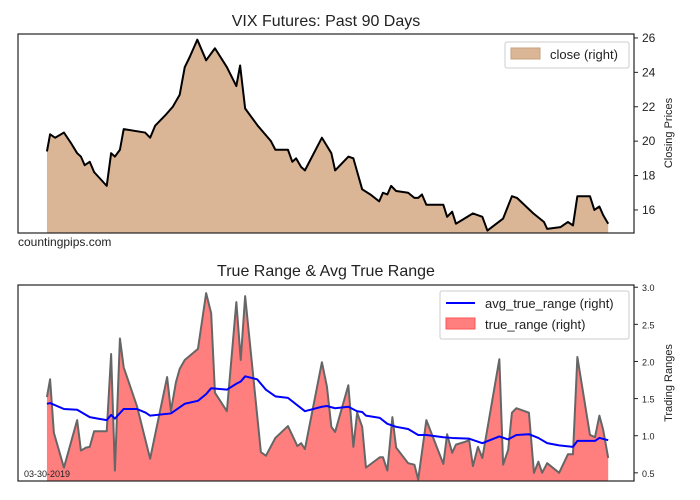  What do you see at coordinates (669, 383) in the screenshot?
I see `bottom-chart-ylabel: Trading Ranges` at bounding box center [669, 383].